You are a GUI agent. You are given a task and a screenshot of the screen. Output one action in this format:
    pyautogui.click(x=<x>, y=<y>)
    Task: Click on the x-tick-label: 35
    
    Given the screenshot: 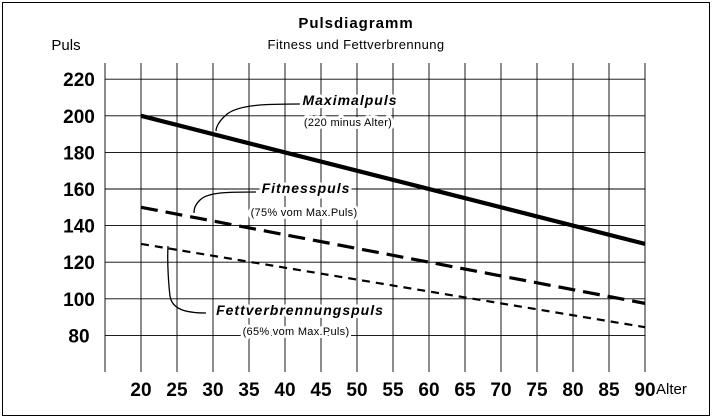 What is the action you would take?
    pyautogui.click(x=249, y=390)
    